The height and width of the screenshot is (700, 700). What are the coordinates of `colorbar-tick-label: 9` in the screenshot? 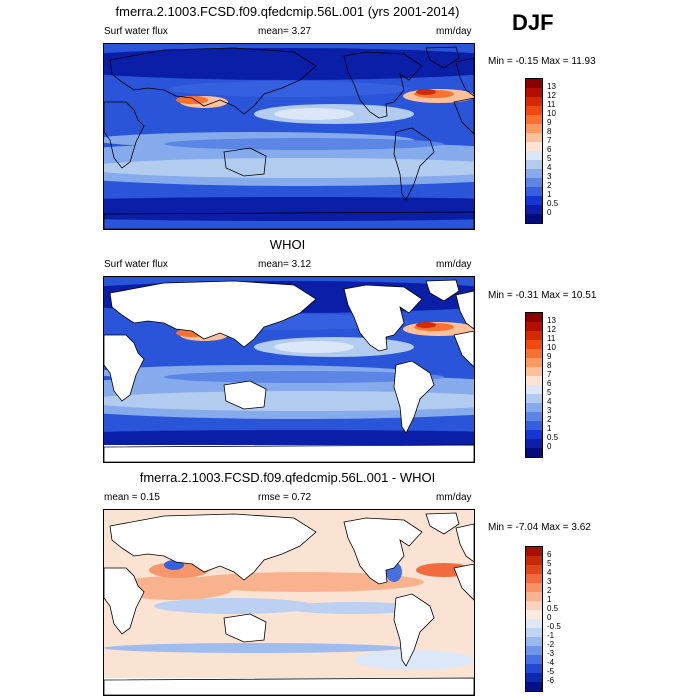 It's located at (549, 356).